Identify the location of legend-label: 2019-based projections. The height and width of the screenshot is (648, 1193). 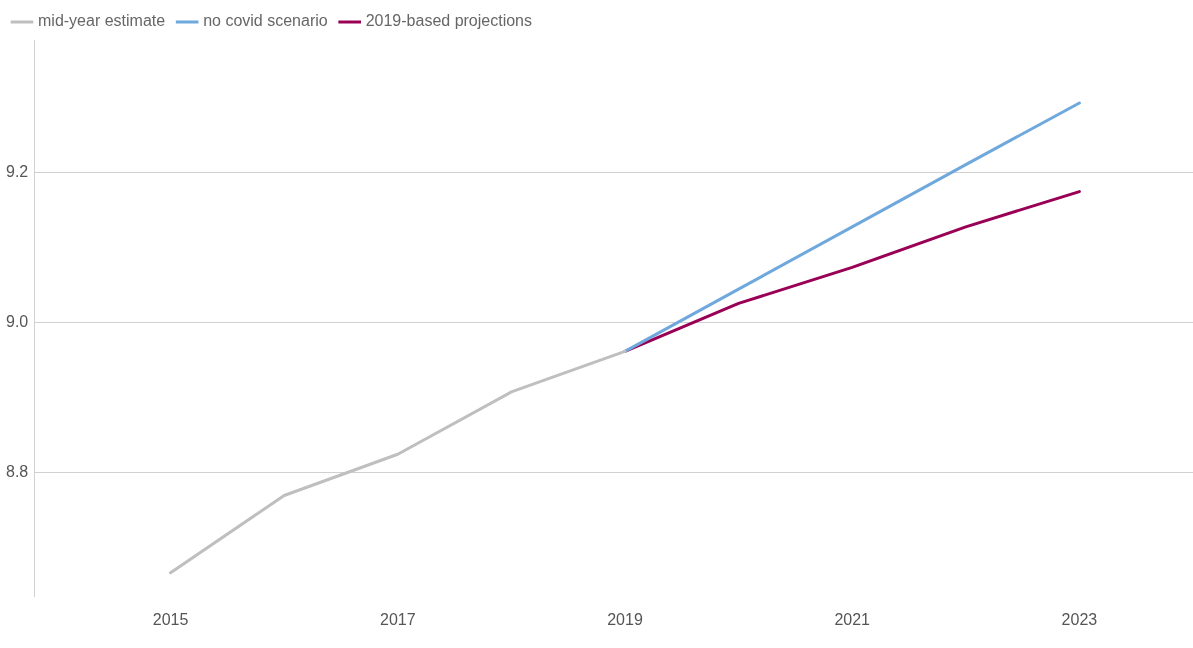
(449, 21).